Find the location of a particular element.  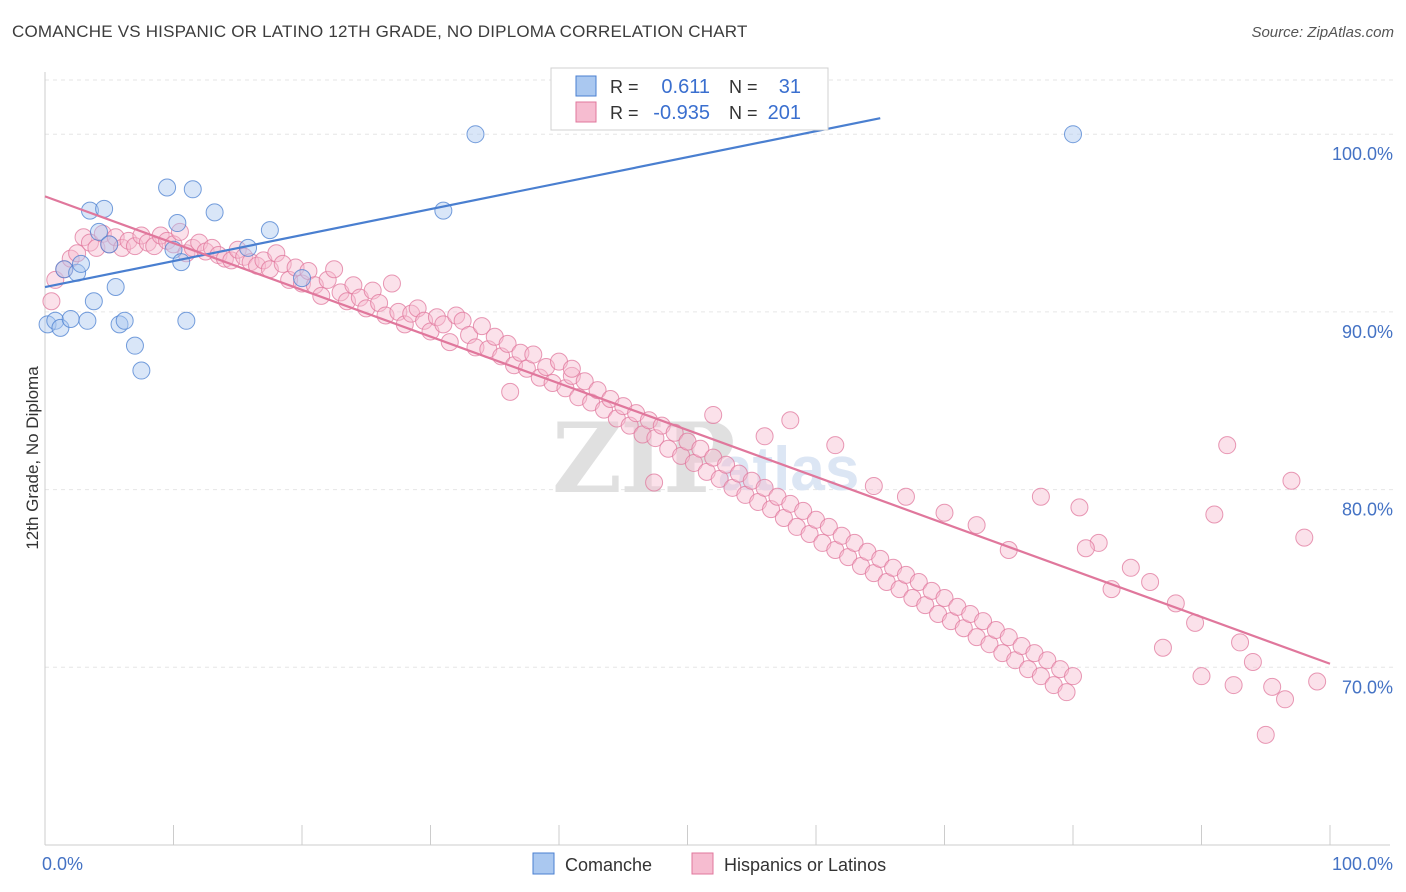

watermark-atlas: atlas is located at coordinates (788, 469).